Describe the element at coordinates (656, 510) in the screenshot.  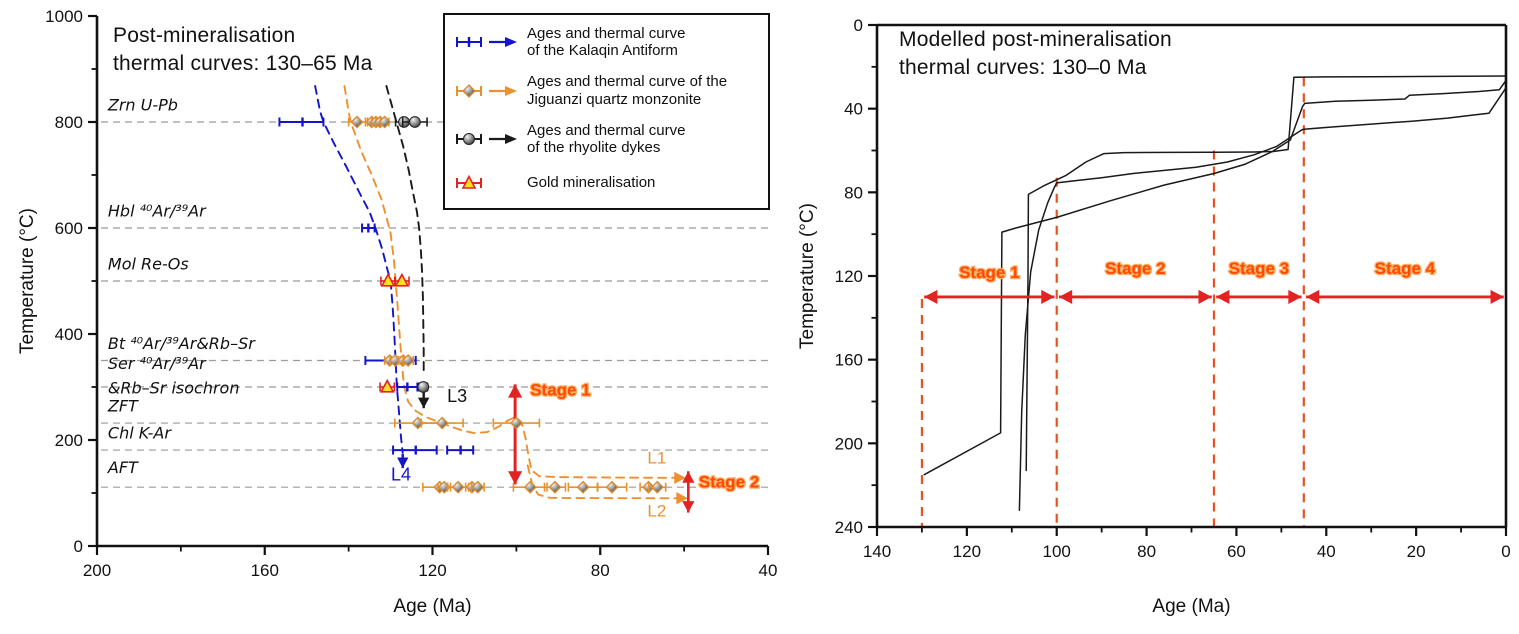
I see `annotation-l2: L2` at that location.